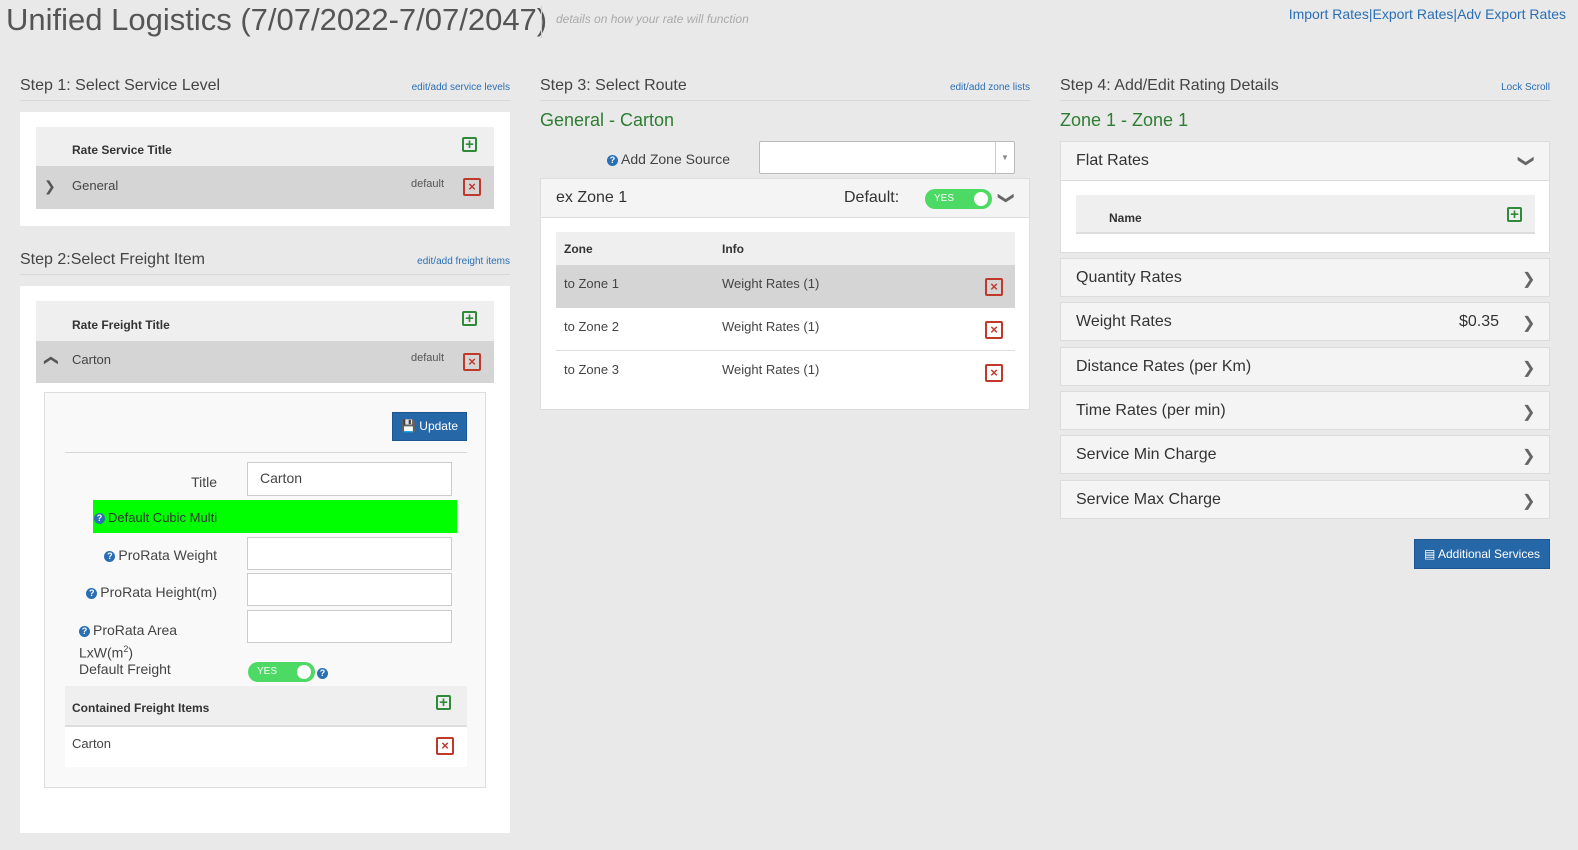 The width and height of the screenshot is (1578, 850). I want to click on step4-rule, so click(1305, 100).